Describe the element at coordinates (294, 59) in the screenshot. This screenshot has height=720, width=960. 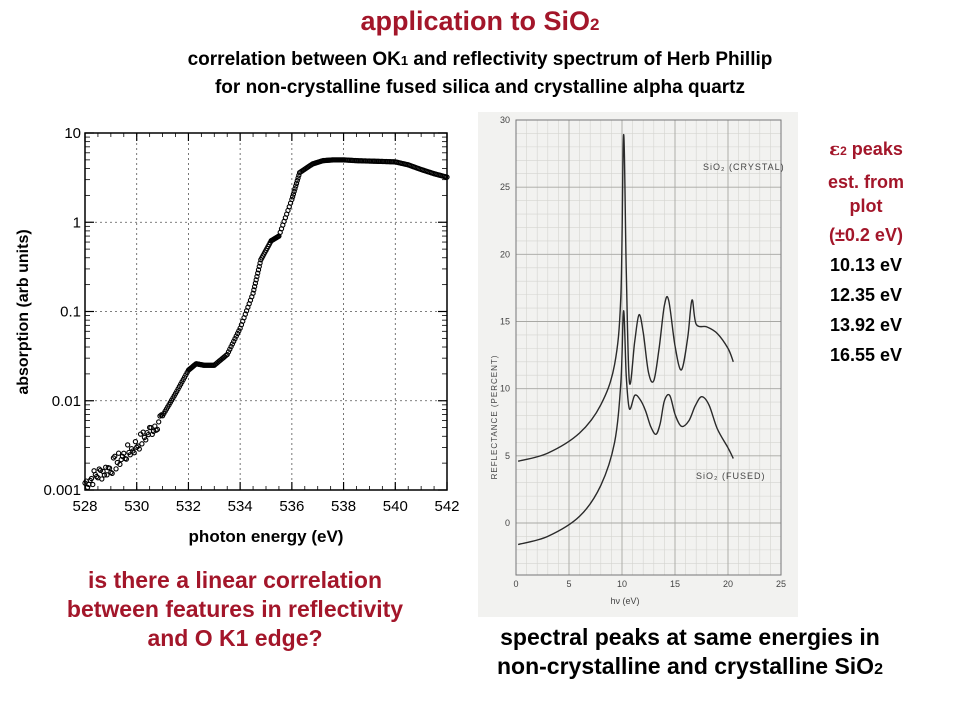
I see `subtitle-line-1a: correlation between OK` at that location.